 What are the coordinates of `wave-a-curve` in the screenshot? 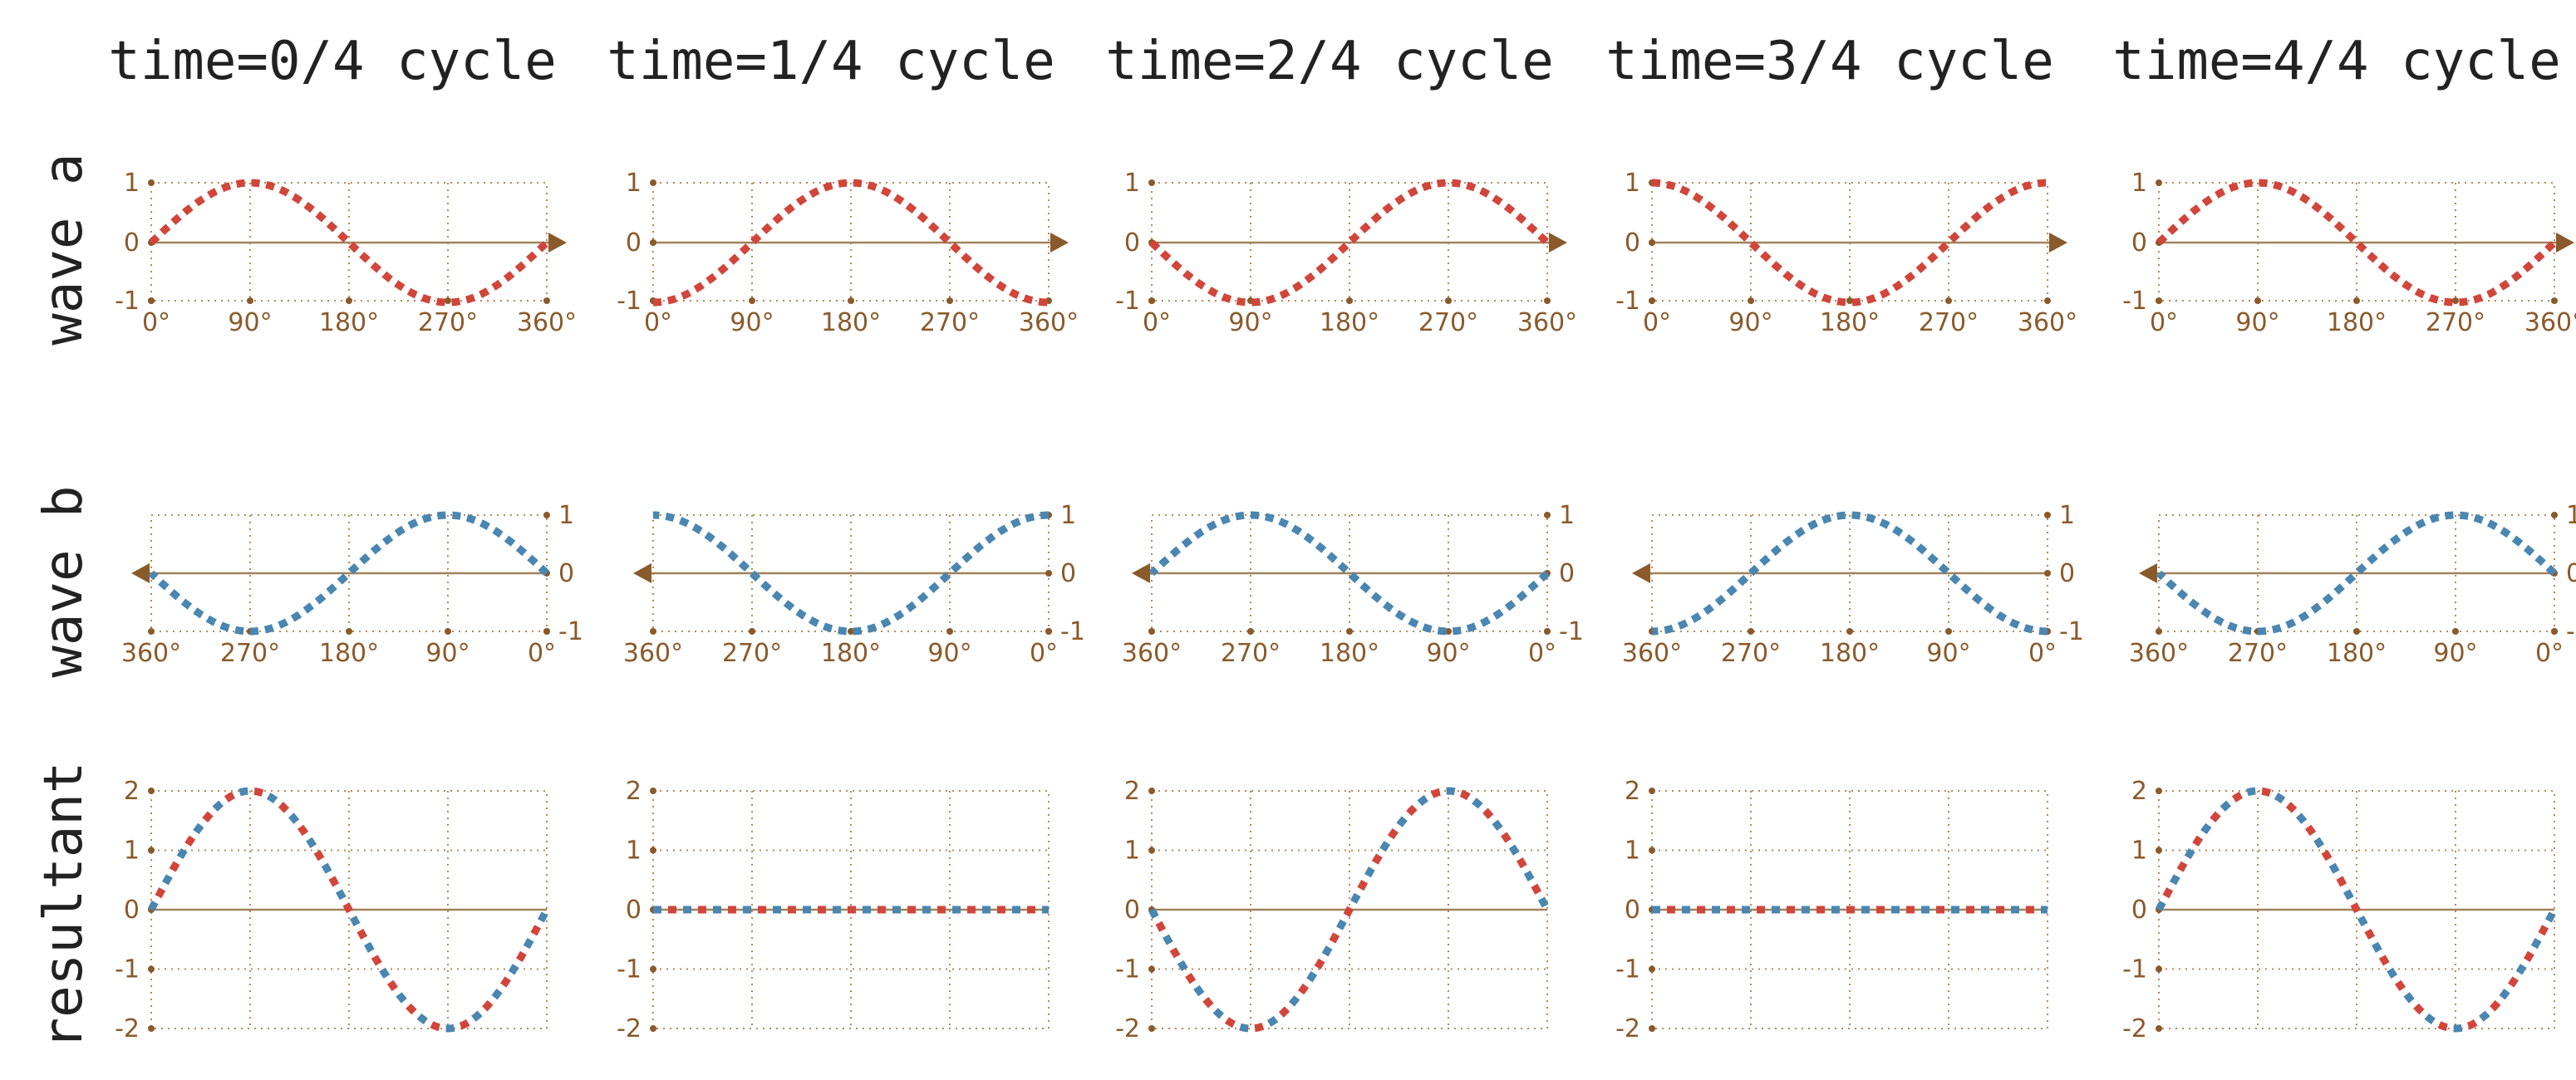 It's located at (349, 243).